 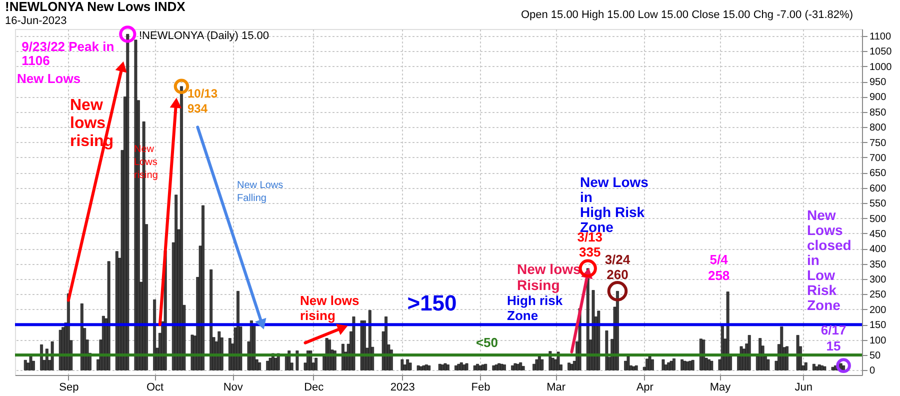 What do you see at coordinates (260, 192) in the screenshot?
I see `annotation: New Lows Falling` at bounding box center [260, 192].